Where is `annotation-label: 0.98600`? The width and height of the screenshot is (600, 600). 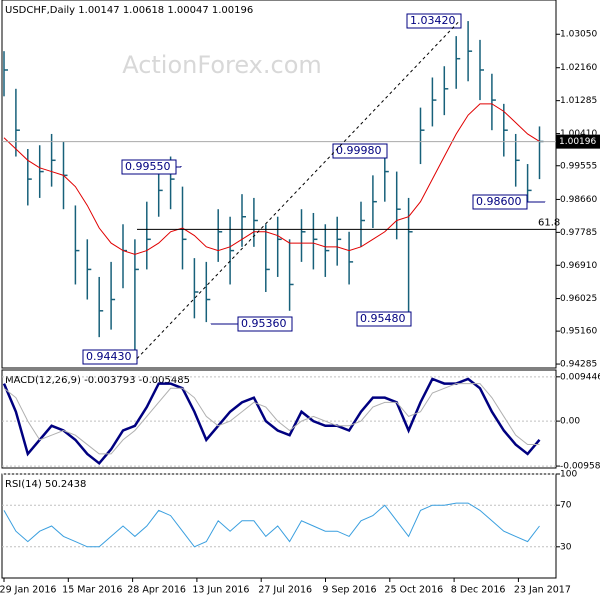
annotation-label: 0.98600 is located at coordinates (499, 201).